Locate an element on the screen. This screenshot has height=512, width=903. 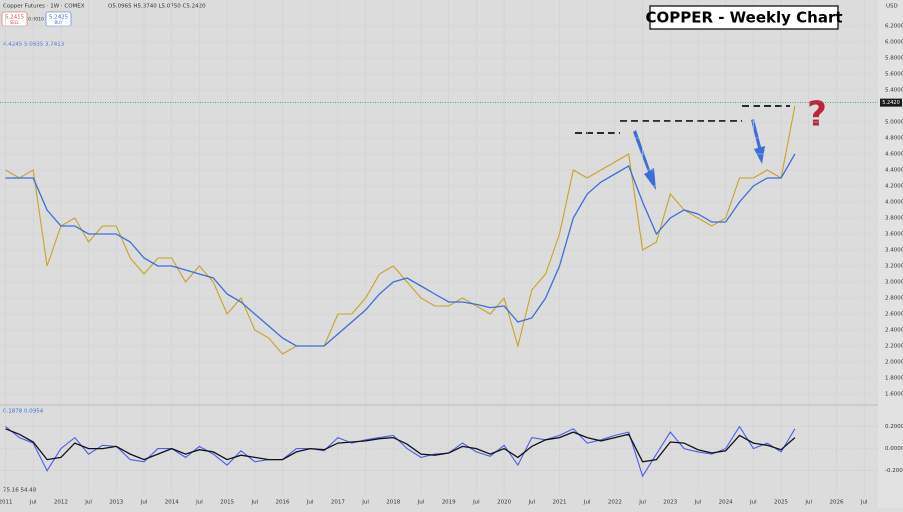
y-tick-label: 5.6000 is located at coordinates (894, 75).